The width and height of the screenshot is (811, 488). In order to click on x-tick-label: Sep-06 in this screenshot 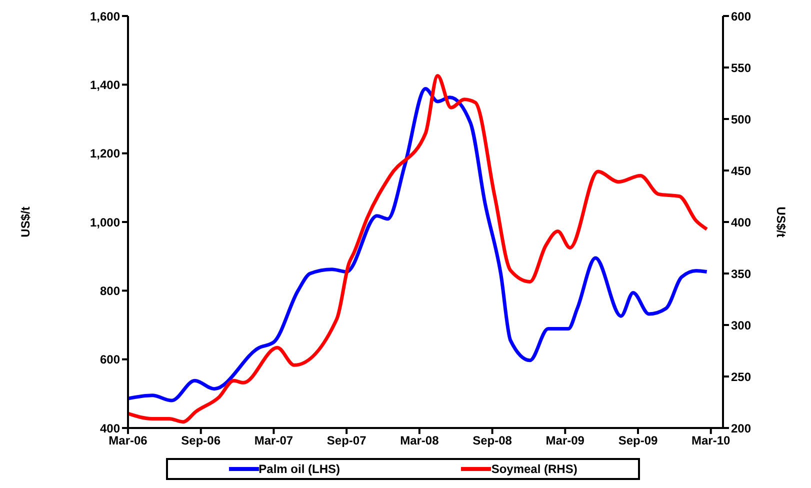, I will do `click(201, 441)`.